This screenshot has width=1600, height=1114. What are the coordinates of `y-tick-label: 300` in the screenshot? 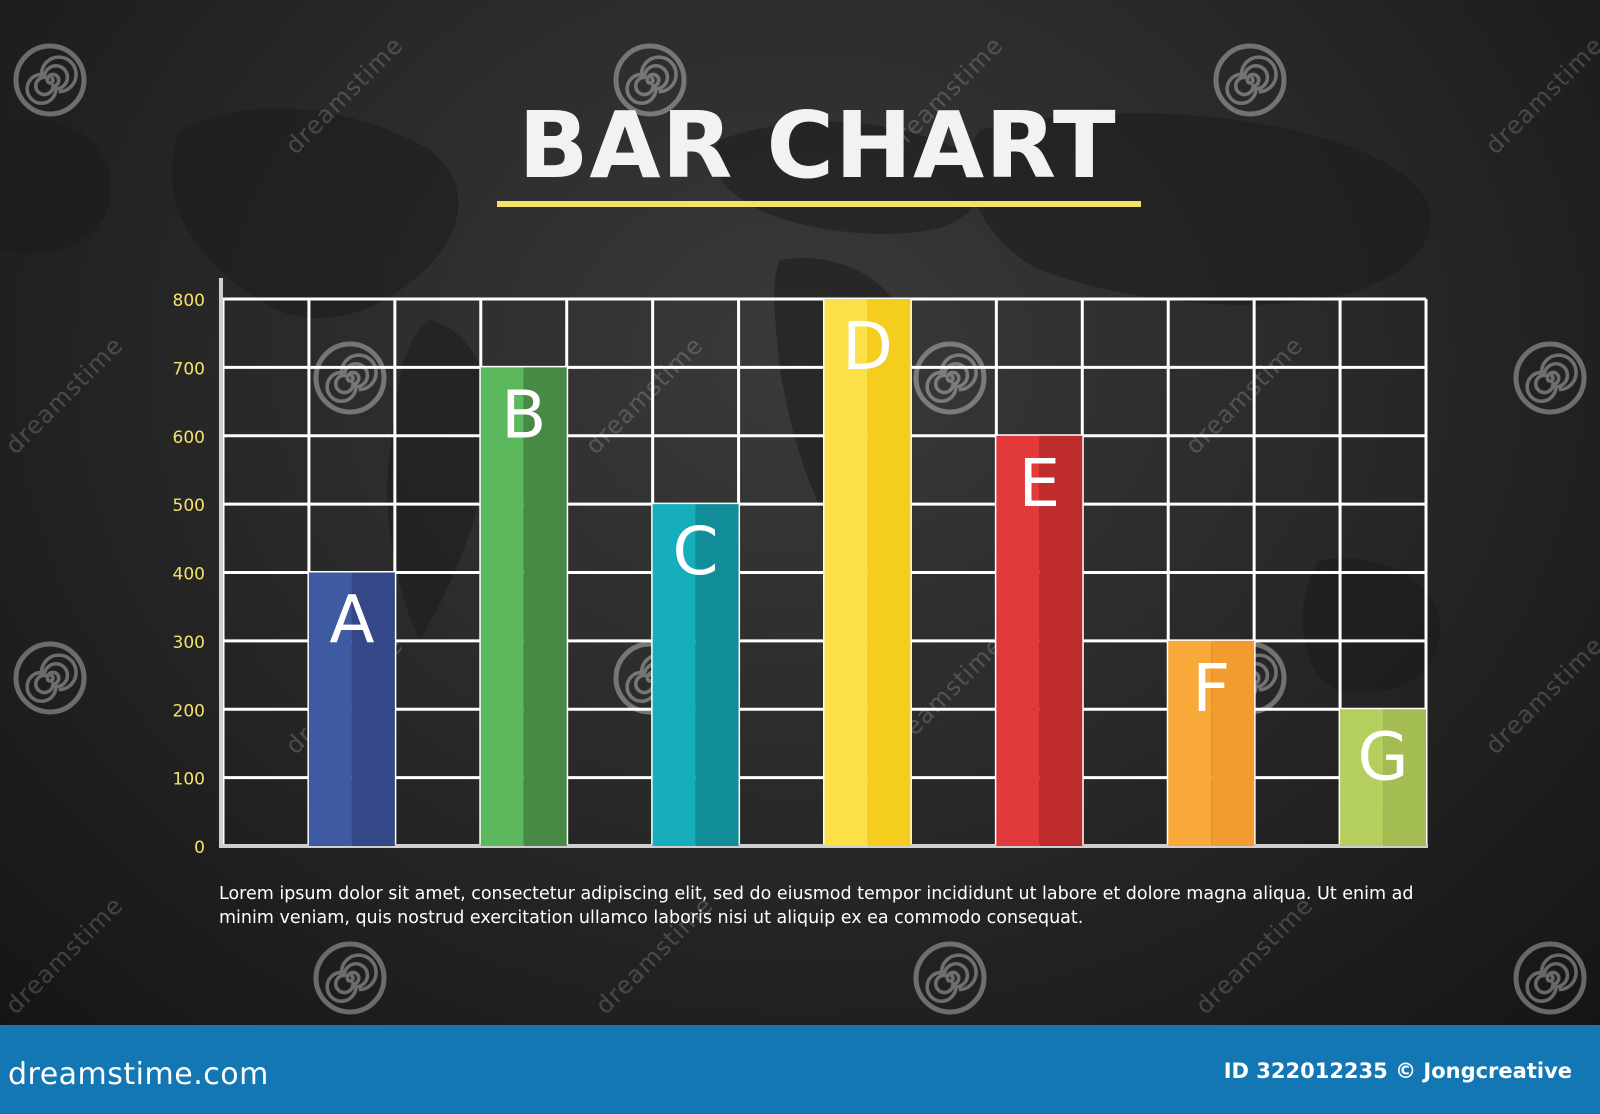 It's located at (189, 643).